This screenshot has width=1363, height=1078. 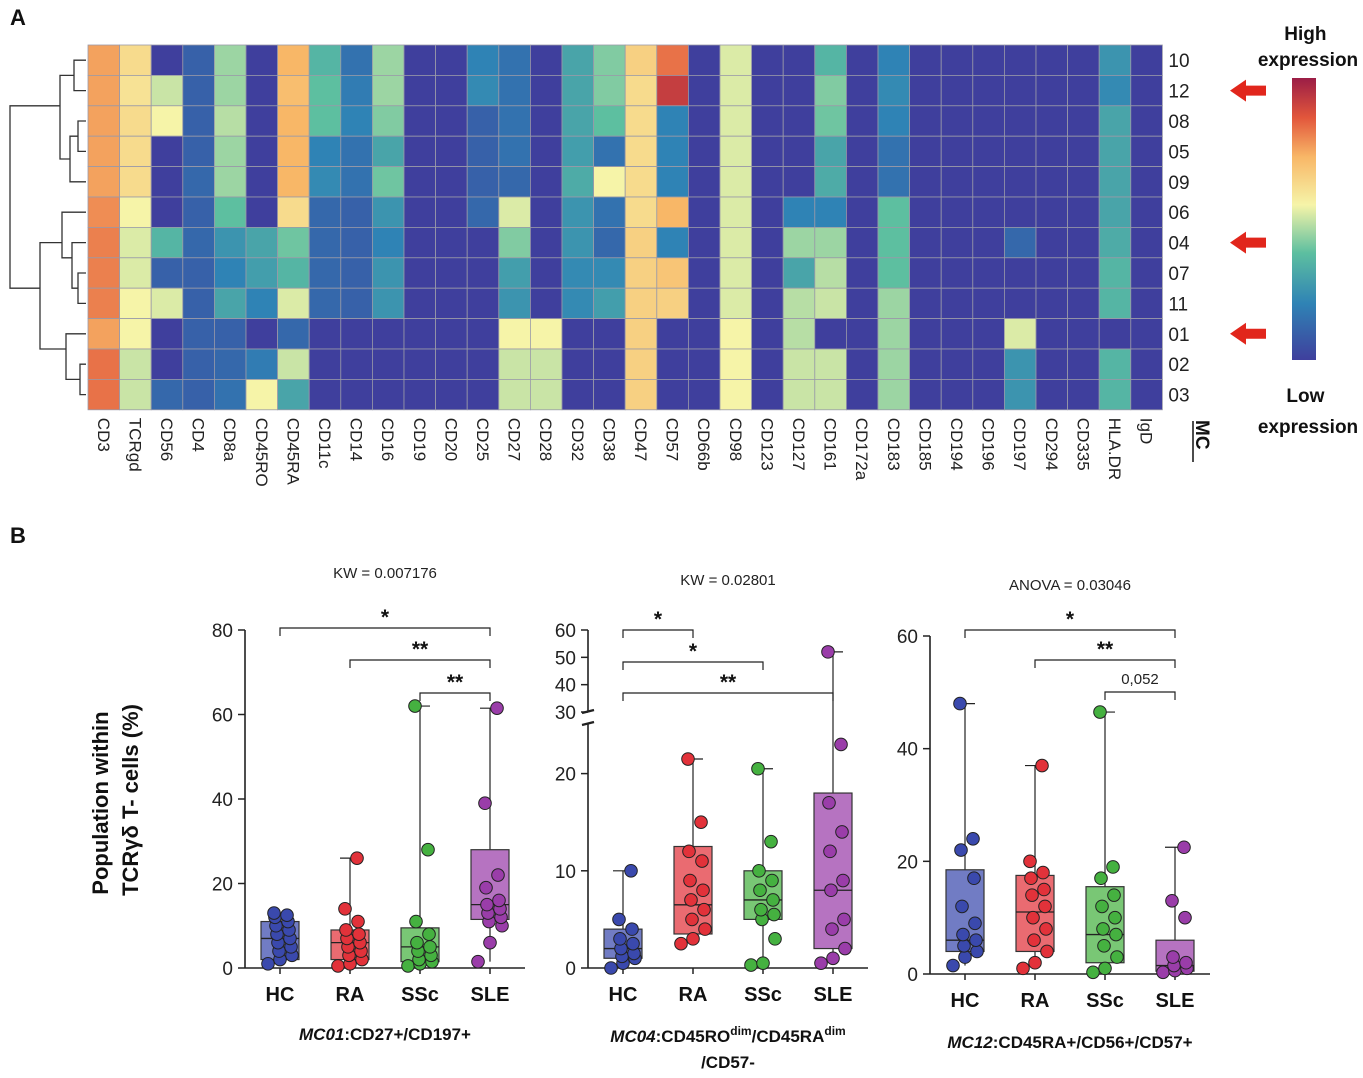 What do you see at coordinates (229, 440) in the screenshot?
I see `heatmap-column-label: CD8a` at bounding box center [229, 440].